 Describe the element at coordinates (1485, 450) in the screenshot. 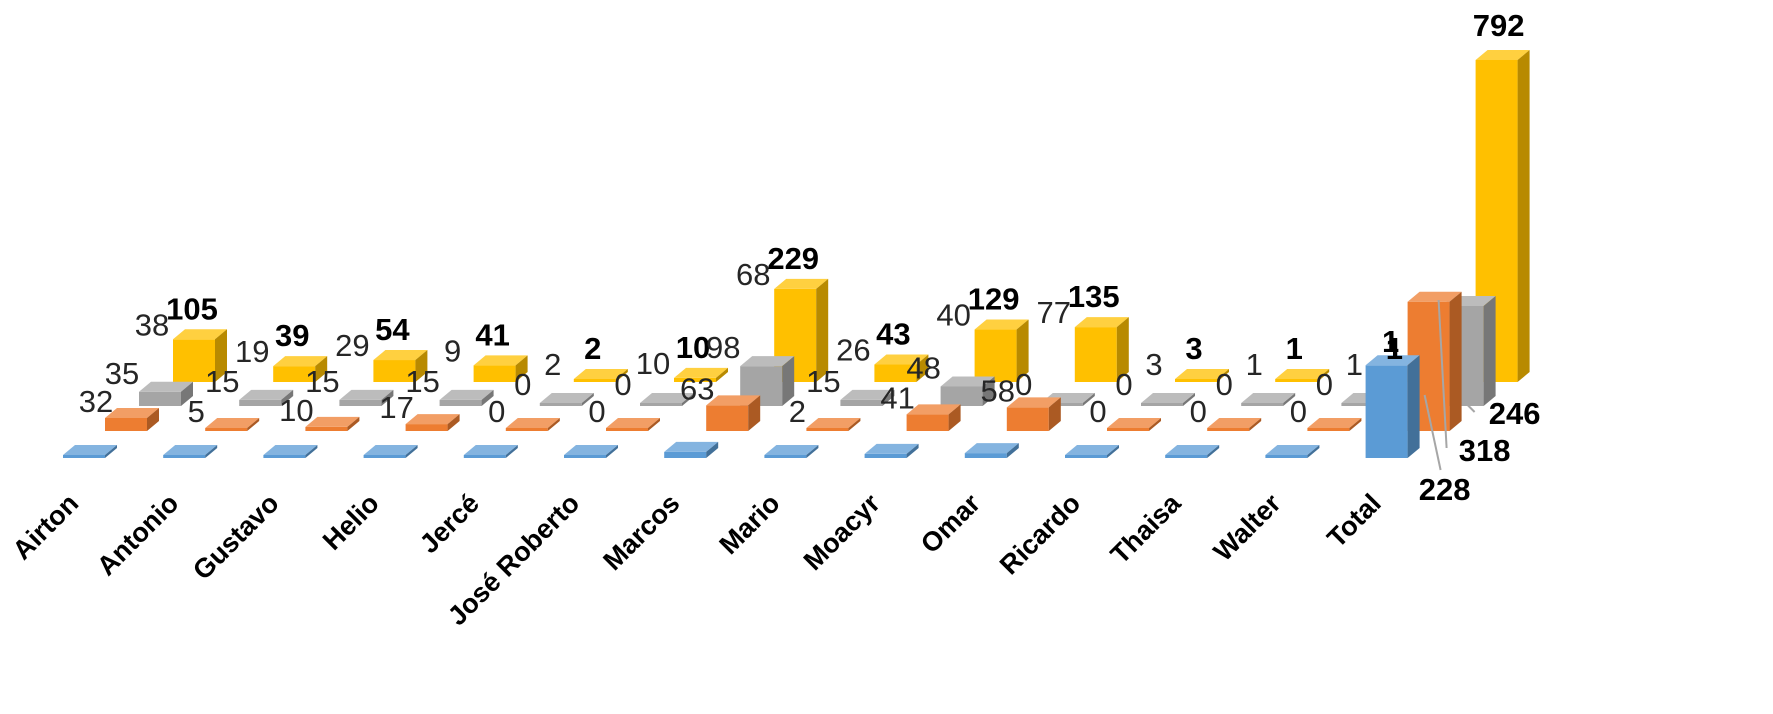

I see `data-label-orange-total: 318` at that location.